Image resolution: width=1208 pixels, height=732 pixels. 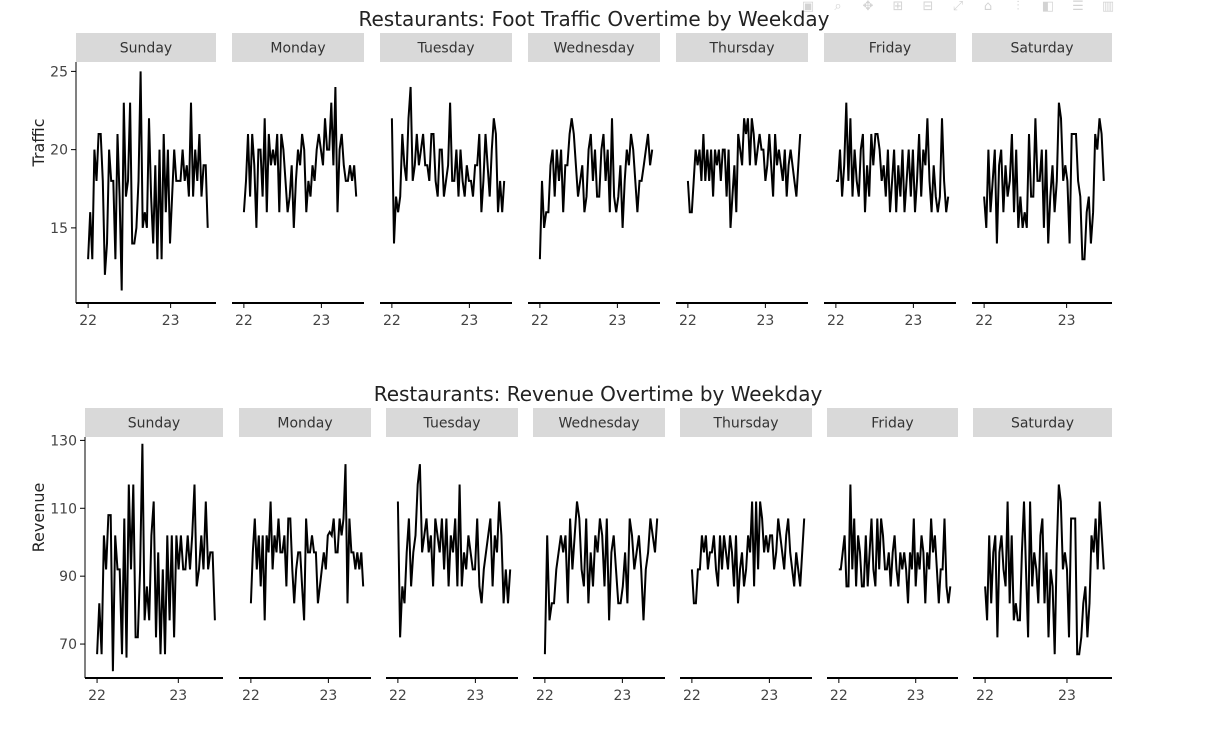 I want to click on y-tick-label: 130, so click(x=63, y=441).